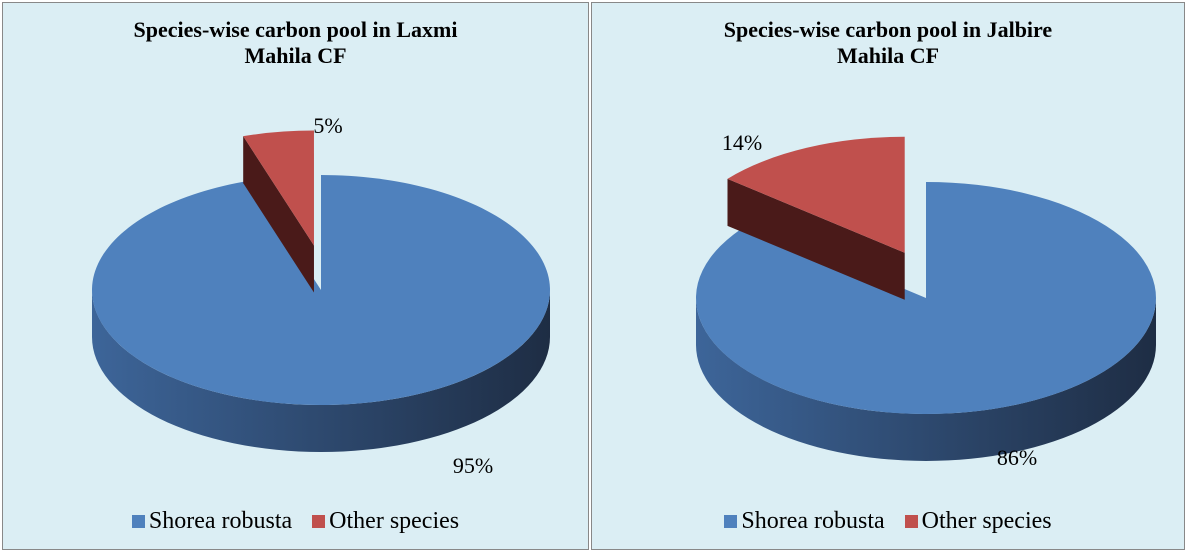 This screenshot has width=1187, height=554. I want to click on data-label: 14%, so click(742, 142).